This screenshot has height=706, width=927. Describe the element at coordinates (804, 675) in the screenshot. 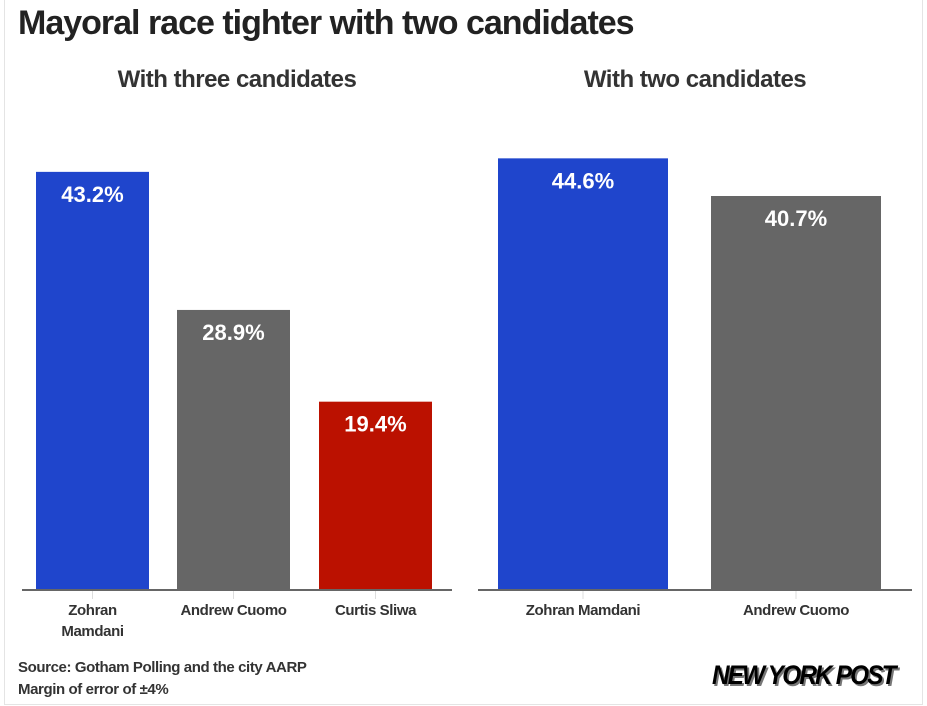

I see `new-york-post-logo: NEW YORK POST` at that location.